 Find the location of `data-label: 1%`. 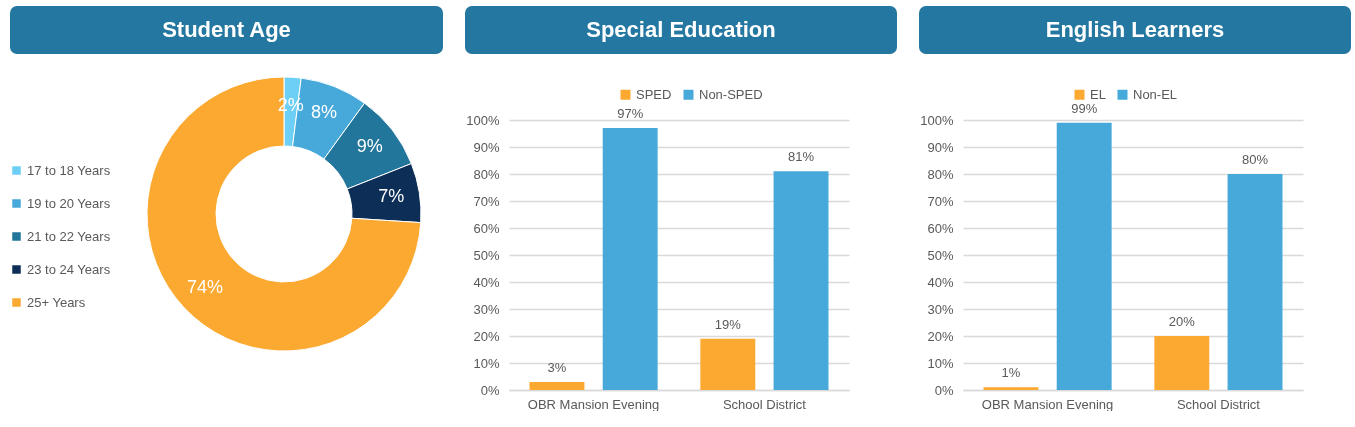

data-label: 1% is located at coordinates (1011, 373).